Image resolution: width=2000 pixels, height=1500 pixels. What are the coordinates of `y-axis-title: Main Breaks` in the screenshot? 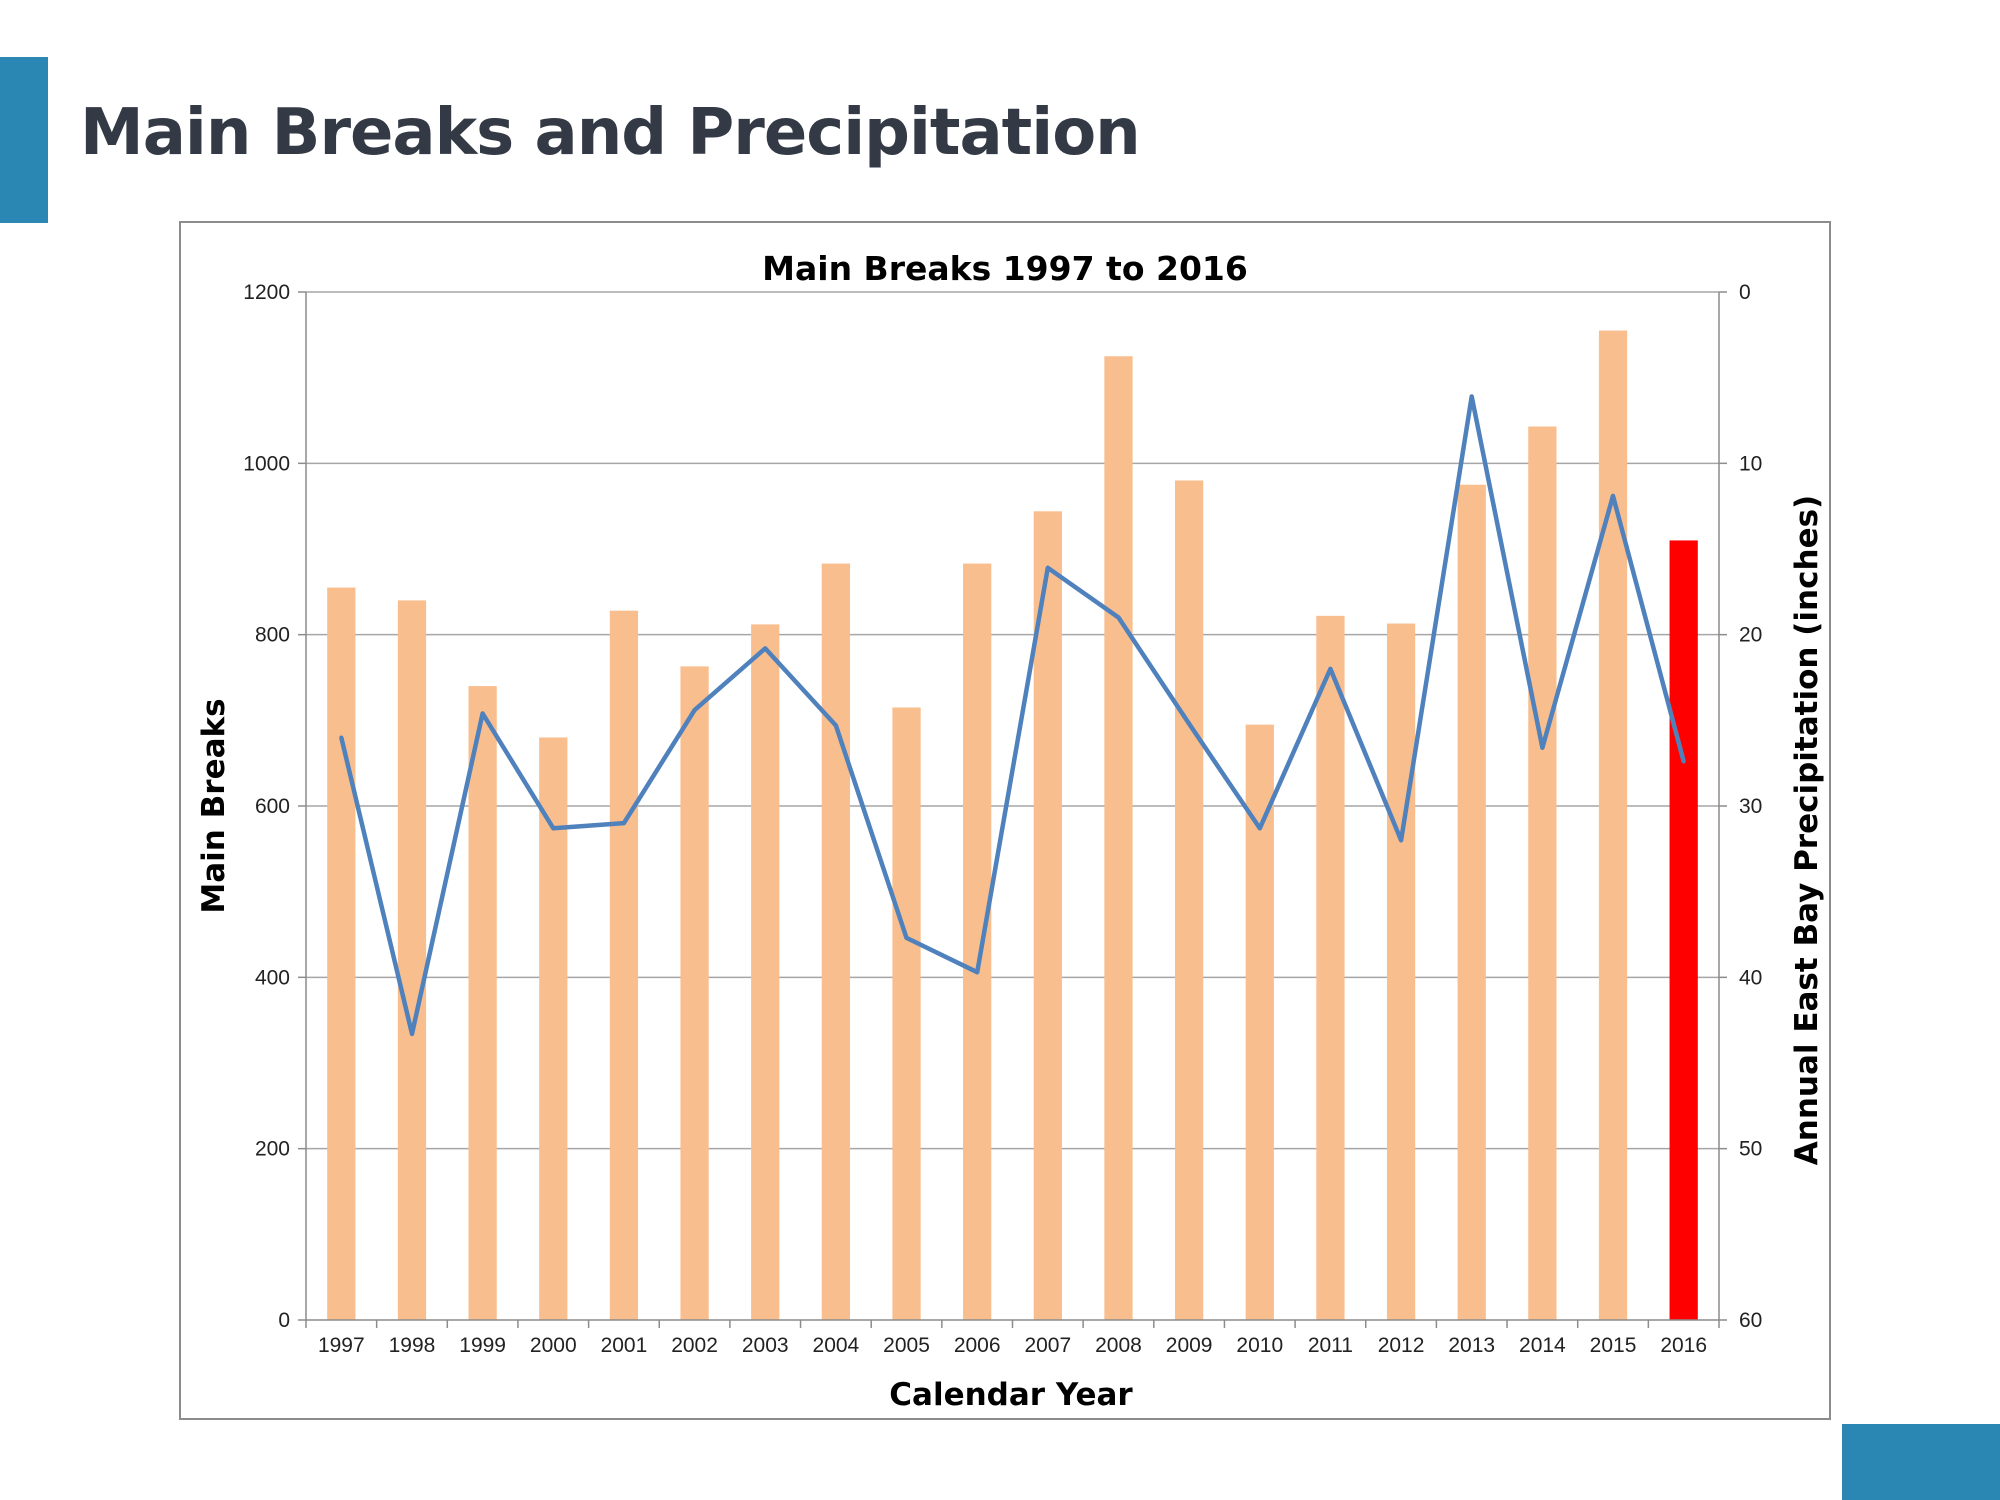 It's located at (214, 805).